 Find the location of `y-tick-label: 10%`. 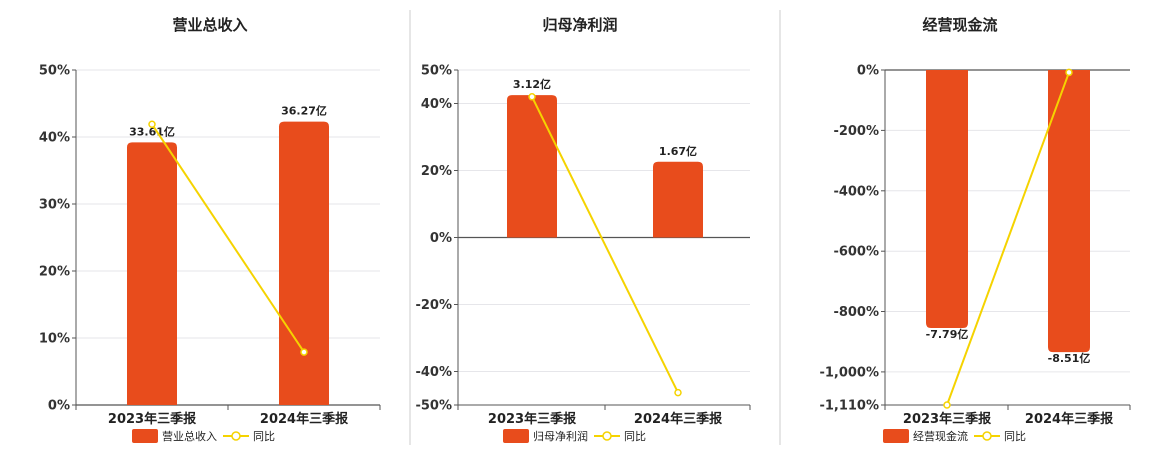

y-tick-label: 10% is located at coordinates (54, 339).